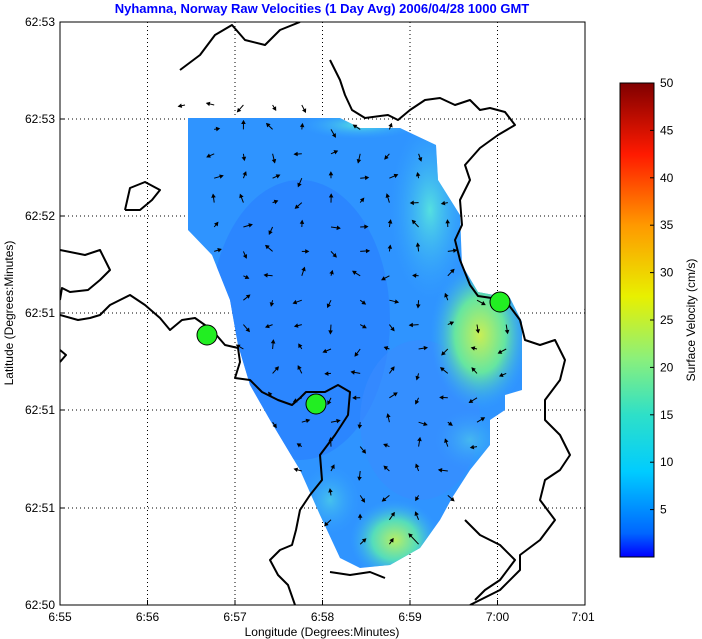  I want to click on y-axis-label: Latitude (Degrees:Minutes), so click(9, 313).